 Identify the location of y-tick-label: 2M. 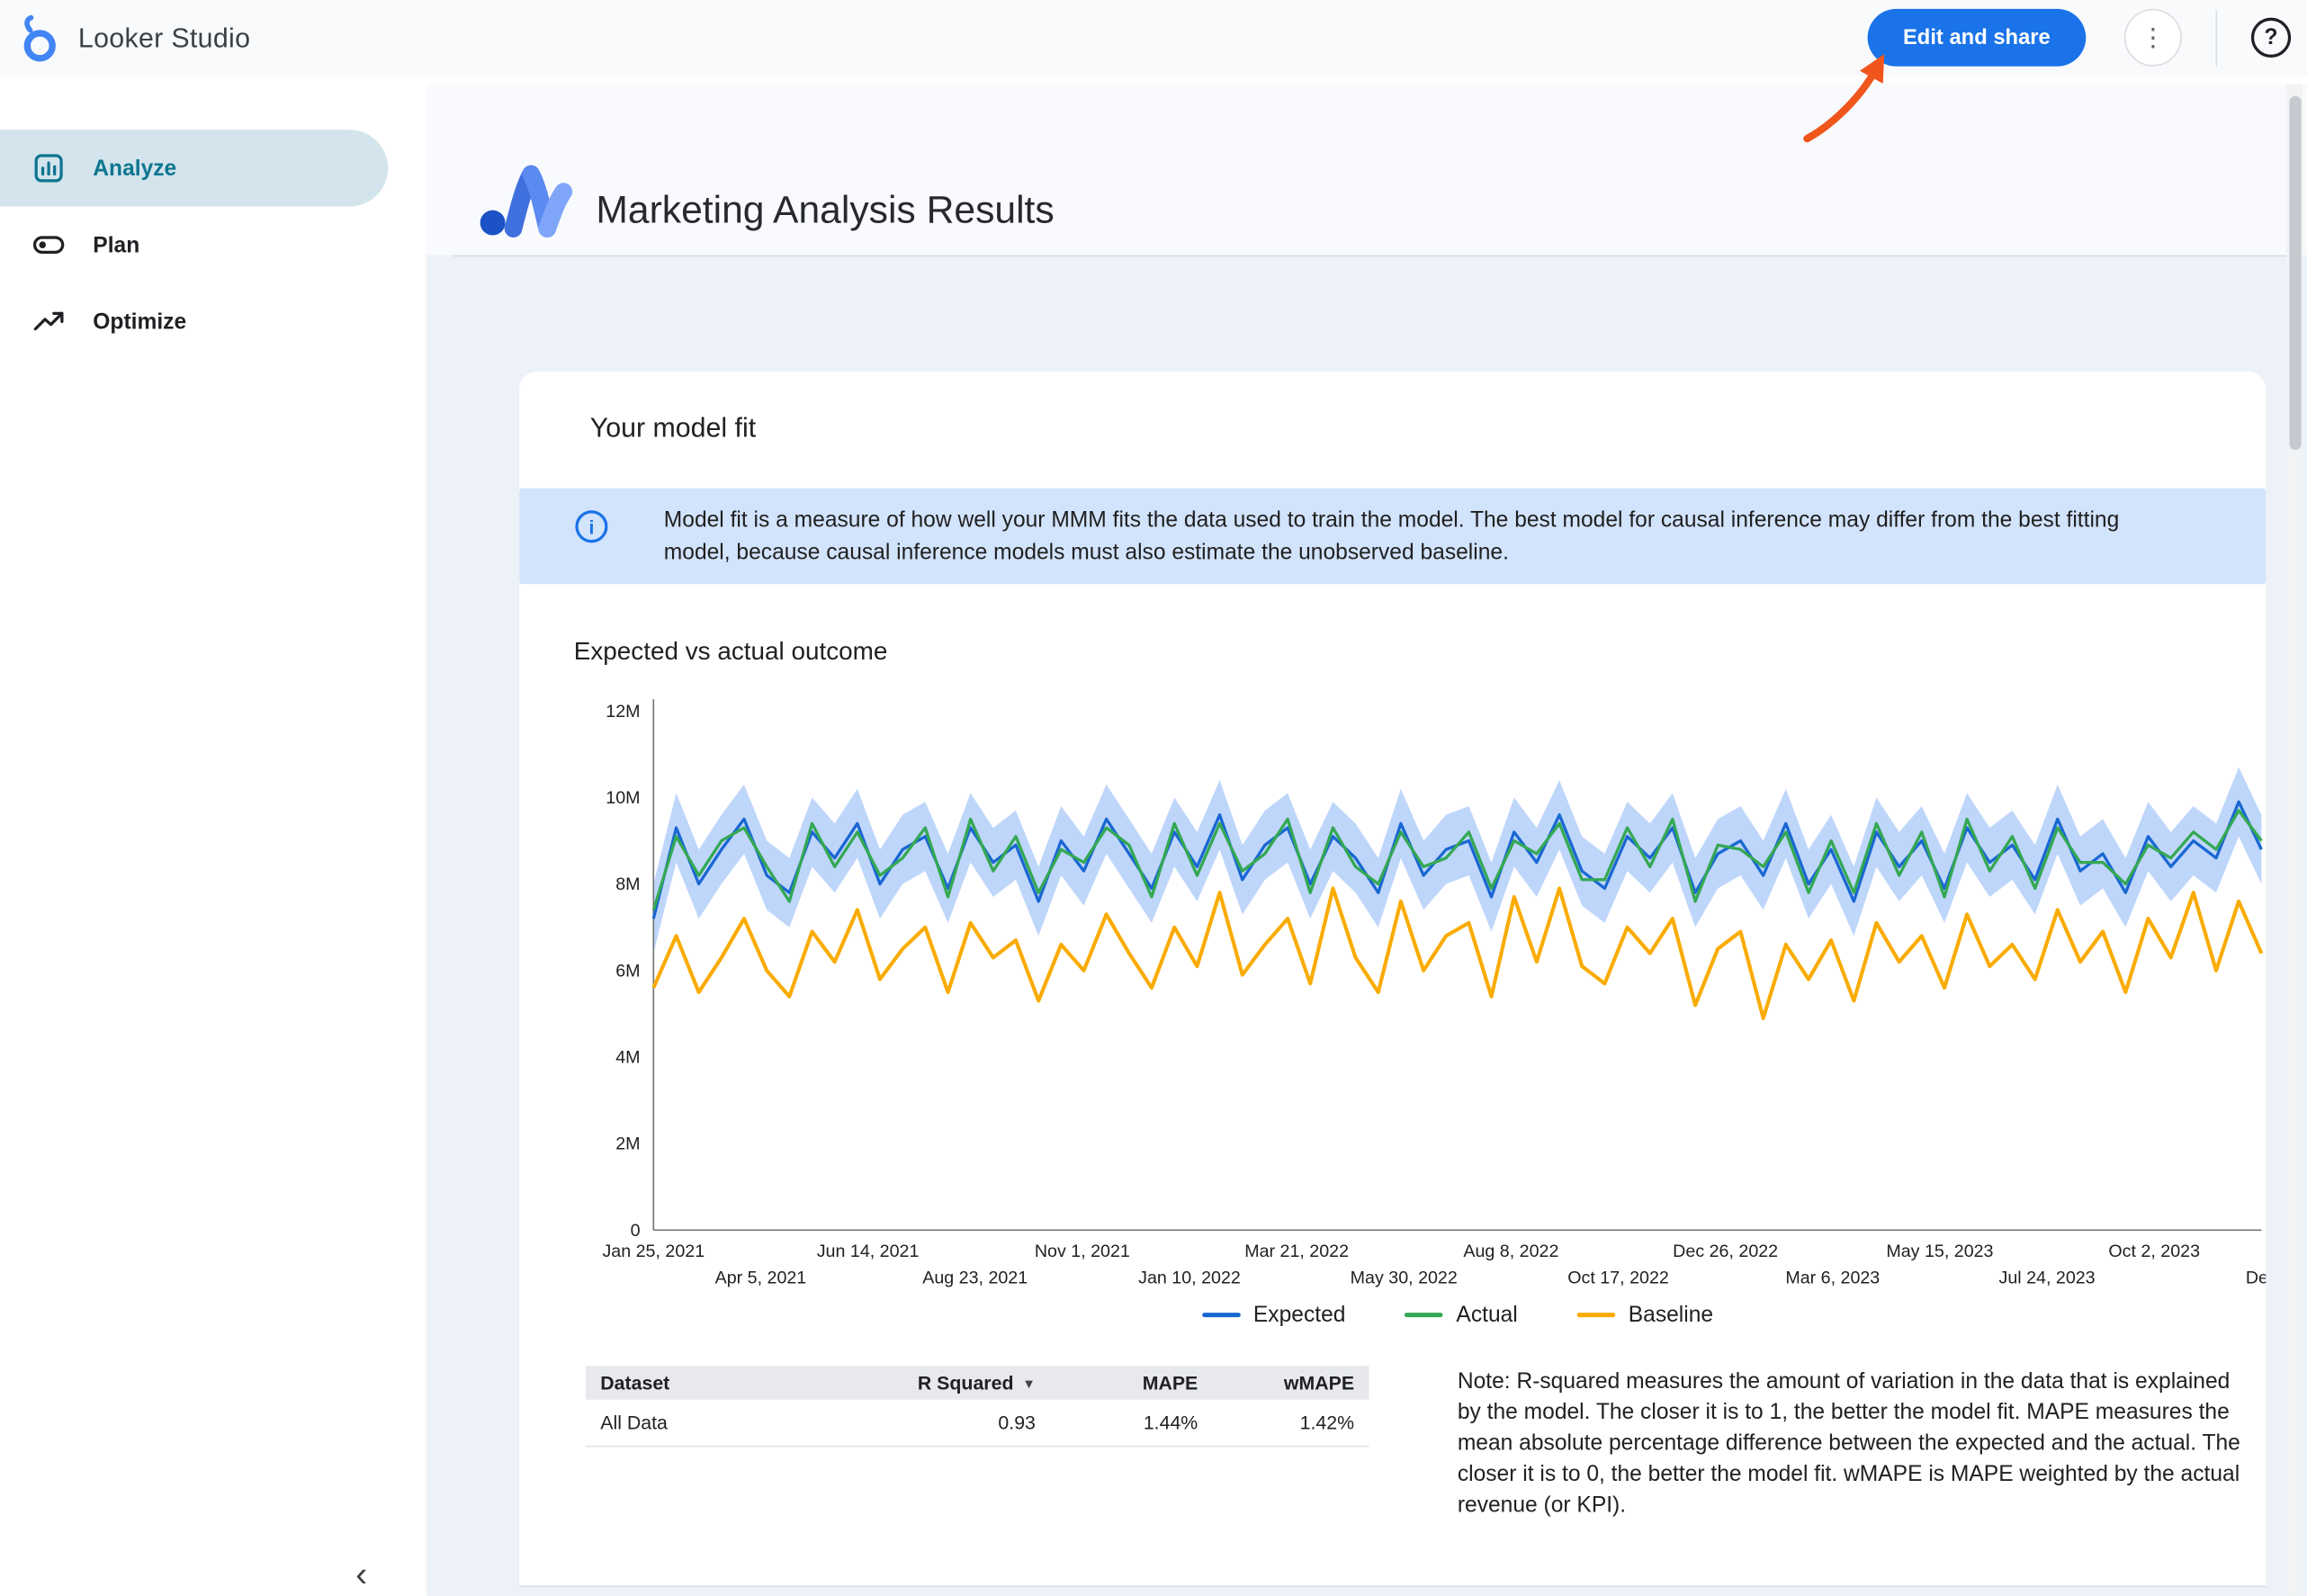
(627, 1144).